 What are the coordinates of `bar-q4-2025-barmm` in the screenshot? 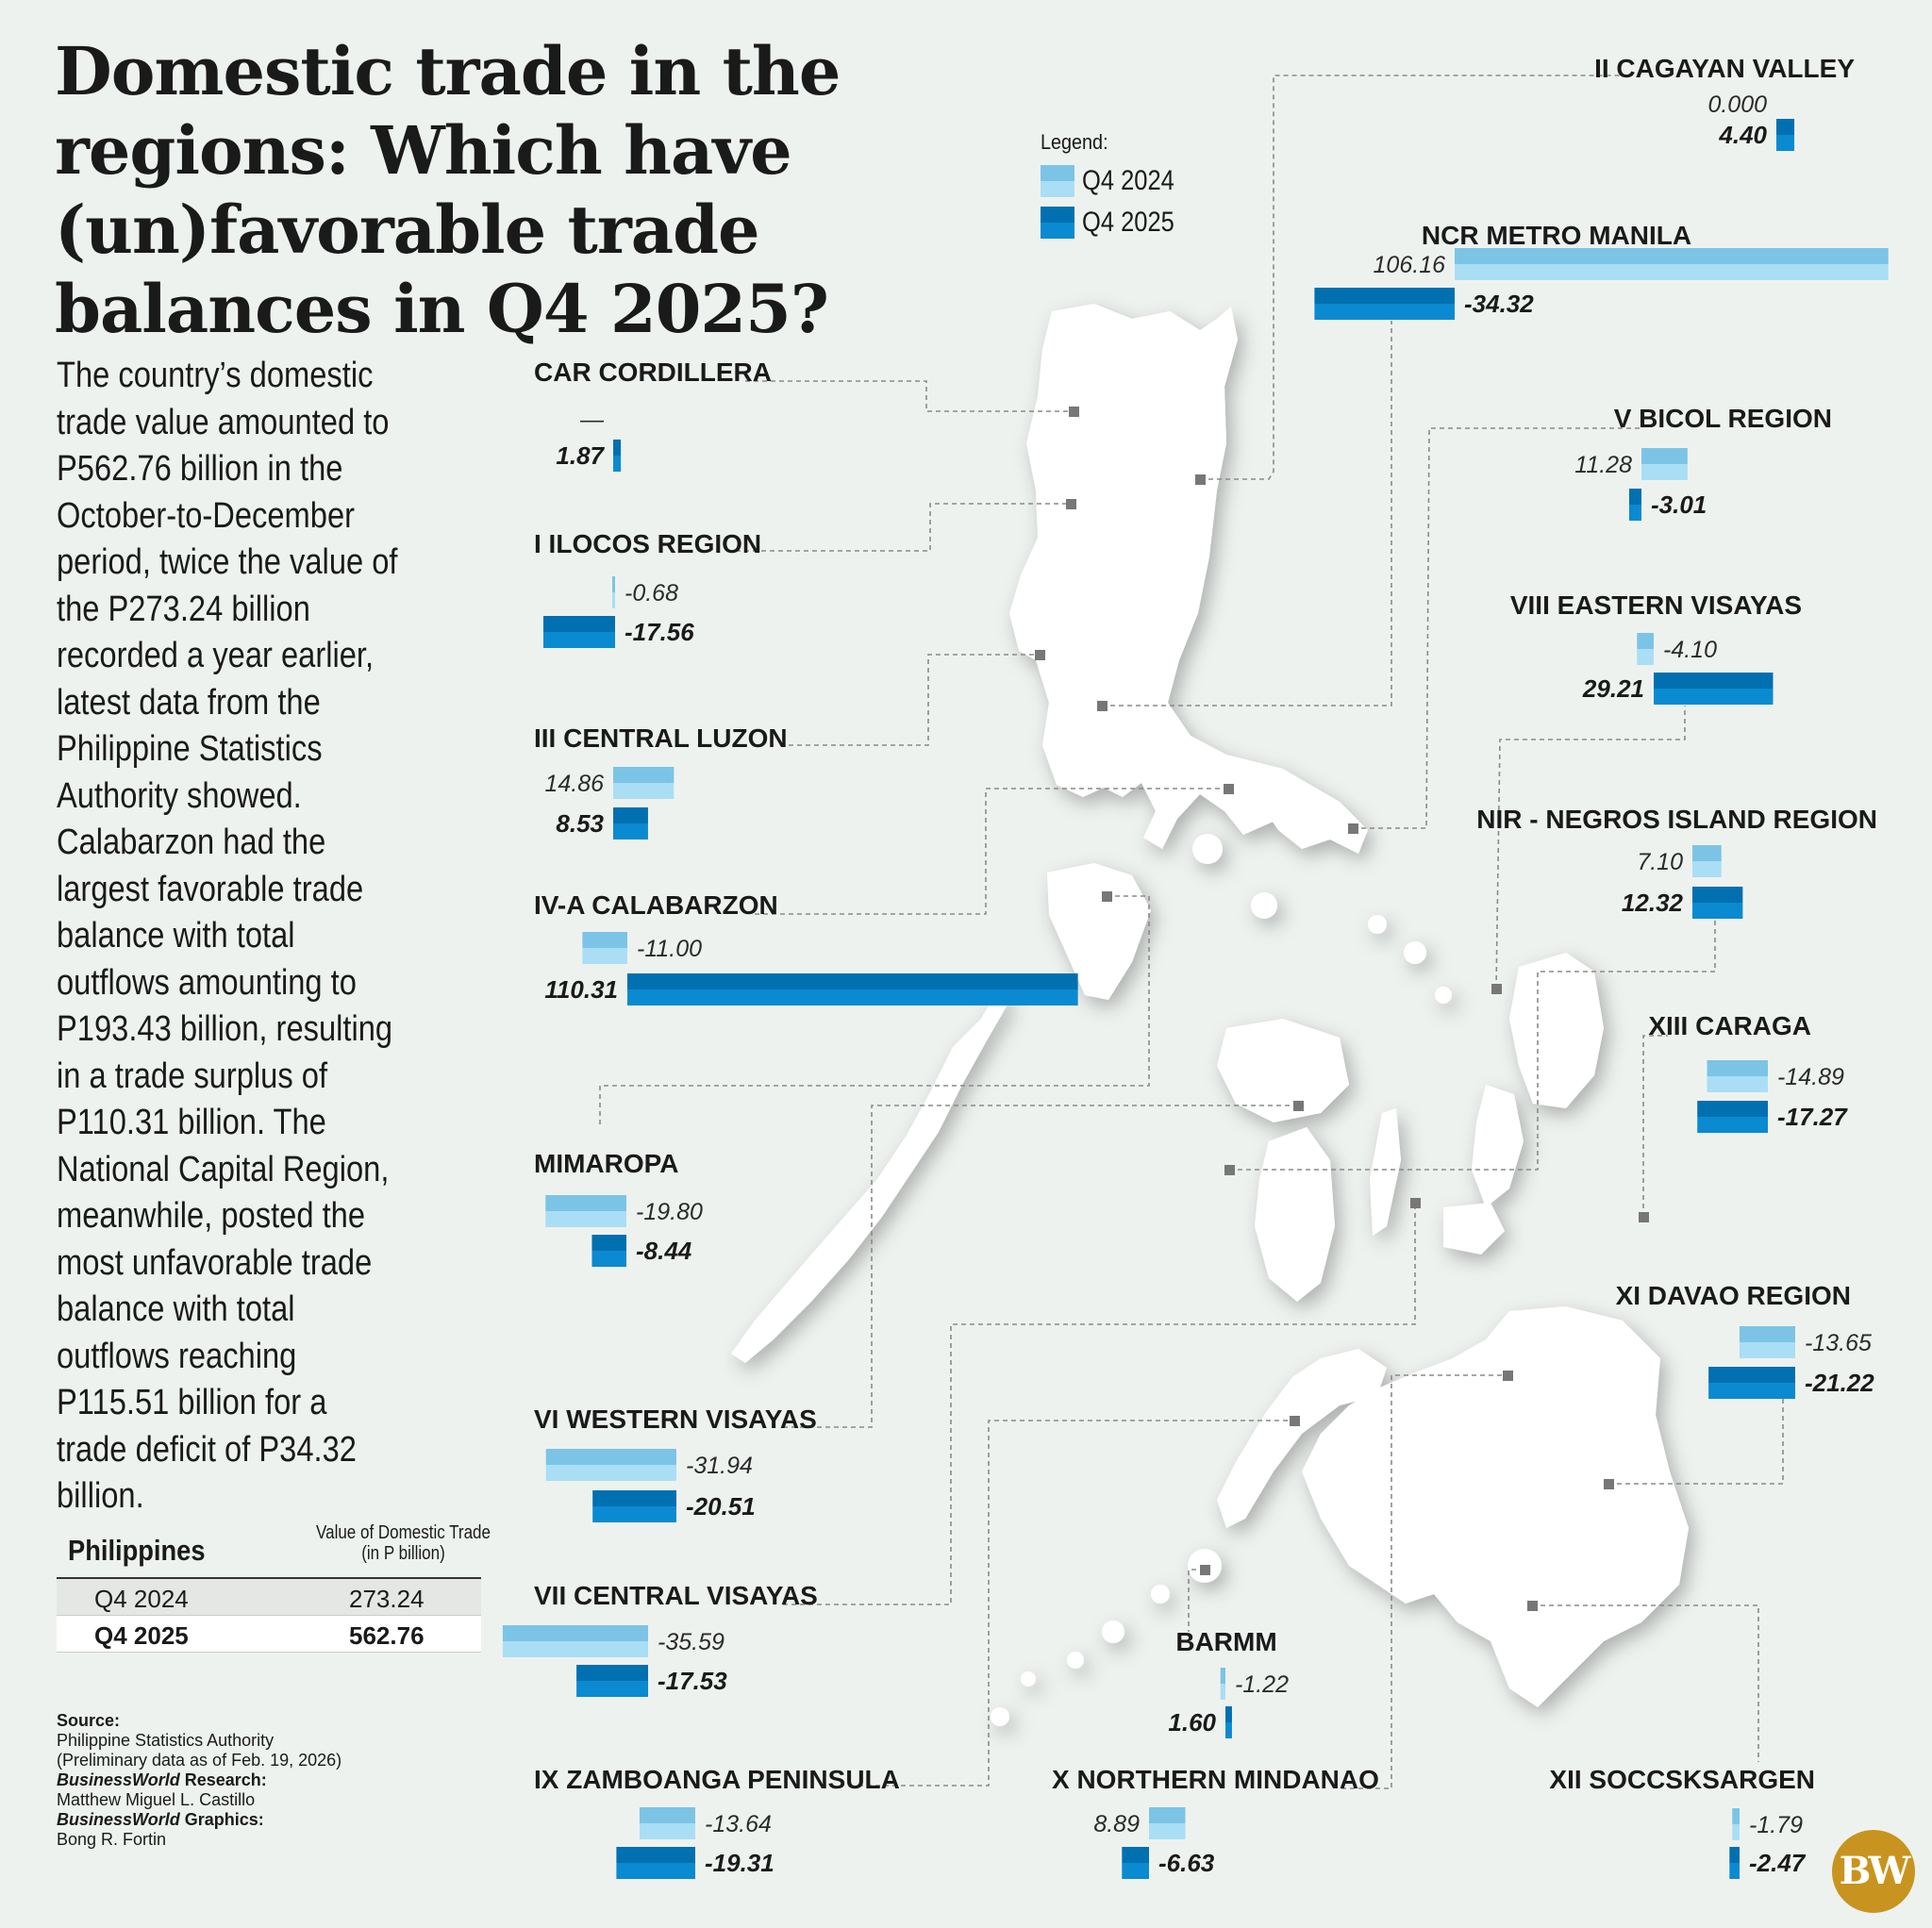 It's located at (1228, 1714).